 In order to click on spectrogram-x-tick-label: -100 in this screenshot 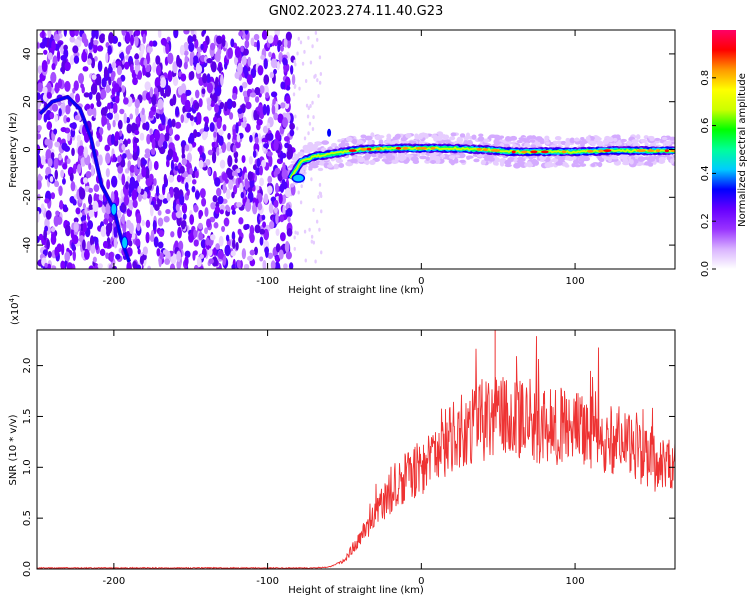, I will do `click(267, 281)`.